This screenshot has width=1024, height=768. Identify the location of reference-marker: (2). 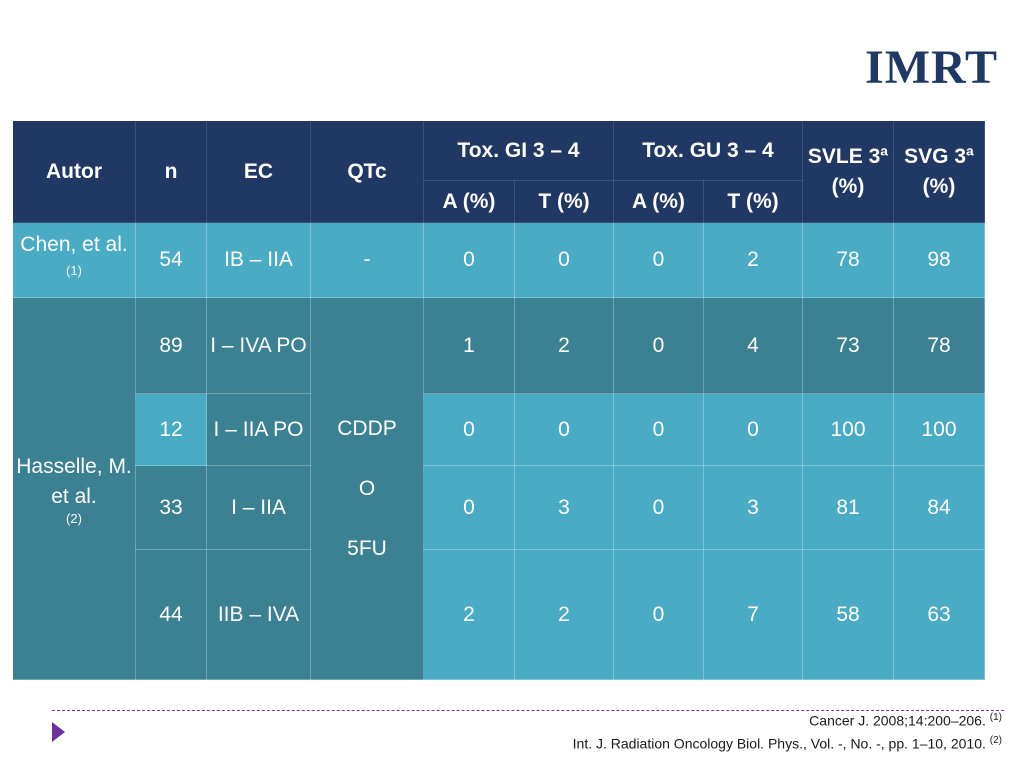
(74, 518).